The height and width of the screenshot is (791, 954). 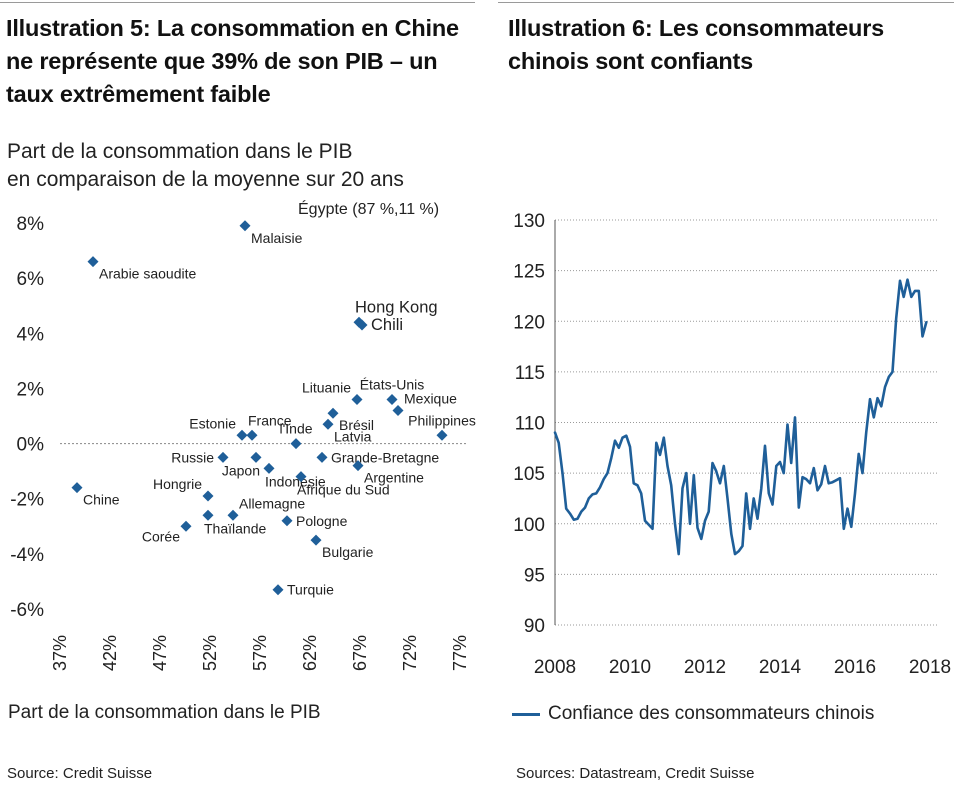 What do you see at coordinates (343, 490) in the screenshot?
I see `data-label: Afrique du Sud` at bounding box center [343, 490].